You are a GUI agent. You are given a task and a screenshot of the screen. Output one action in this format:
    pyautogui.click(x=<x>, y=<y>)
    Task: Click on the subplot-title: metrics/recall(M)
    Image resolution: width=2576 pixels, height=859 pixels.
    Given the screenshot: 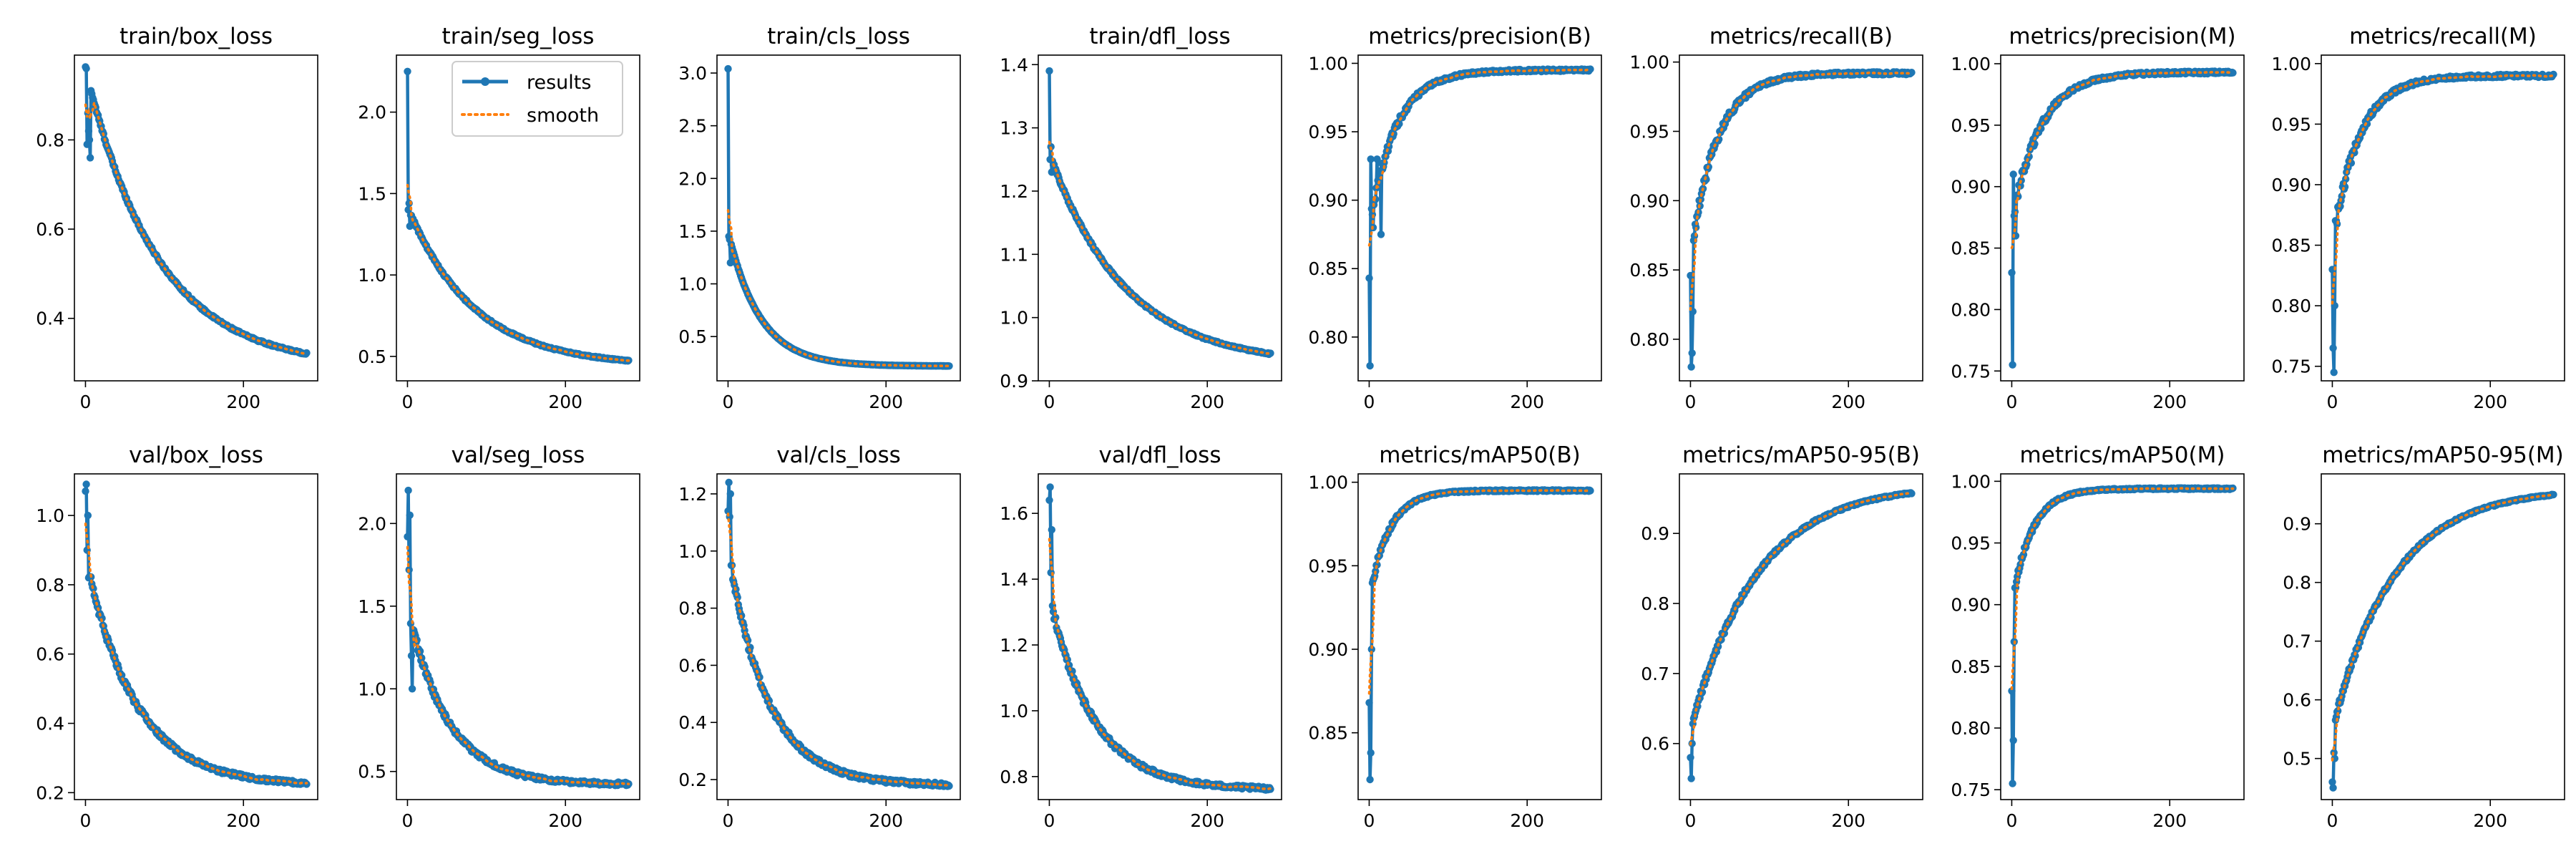 What is the action you would take?
    pyautogui.click(x=2443, y=36)
    